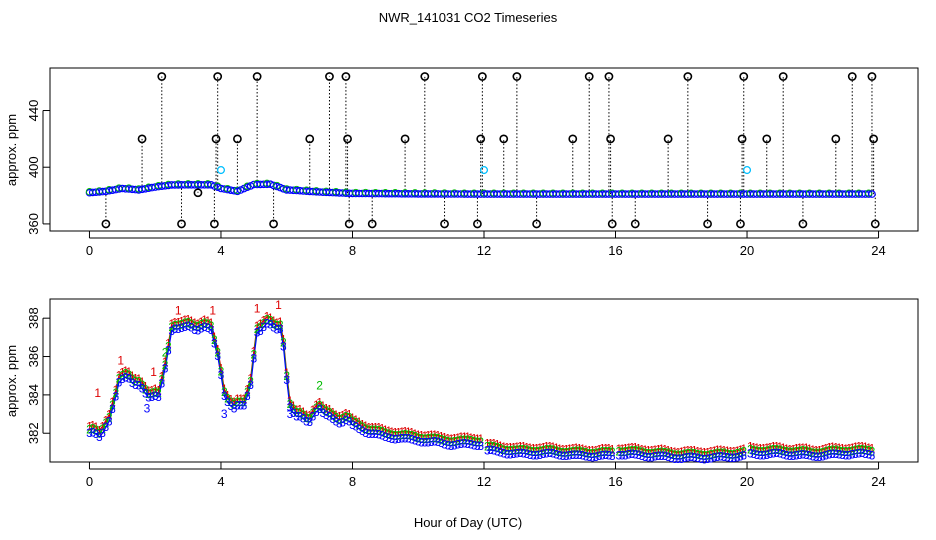 The height and width of the screenshot is (540, 936). I want to click on series-1-label-point: 1, so click(278, 305).